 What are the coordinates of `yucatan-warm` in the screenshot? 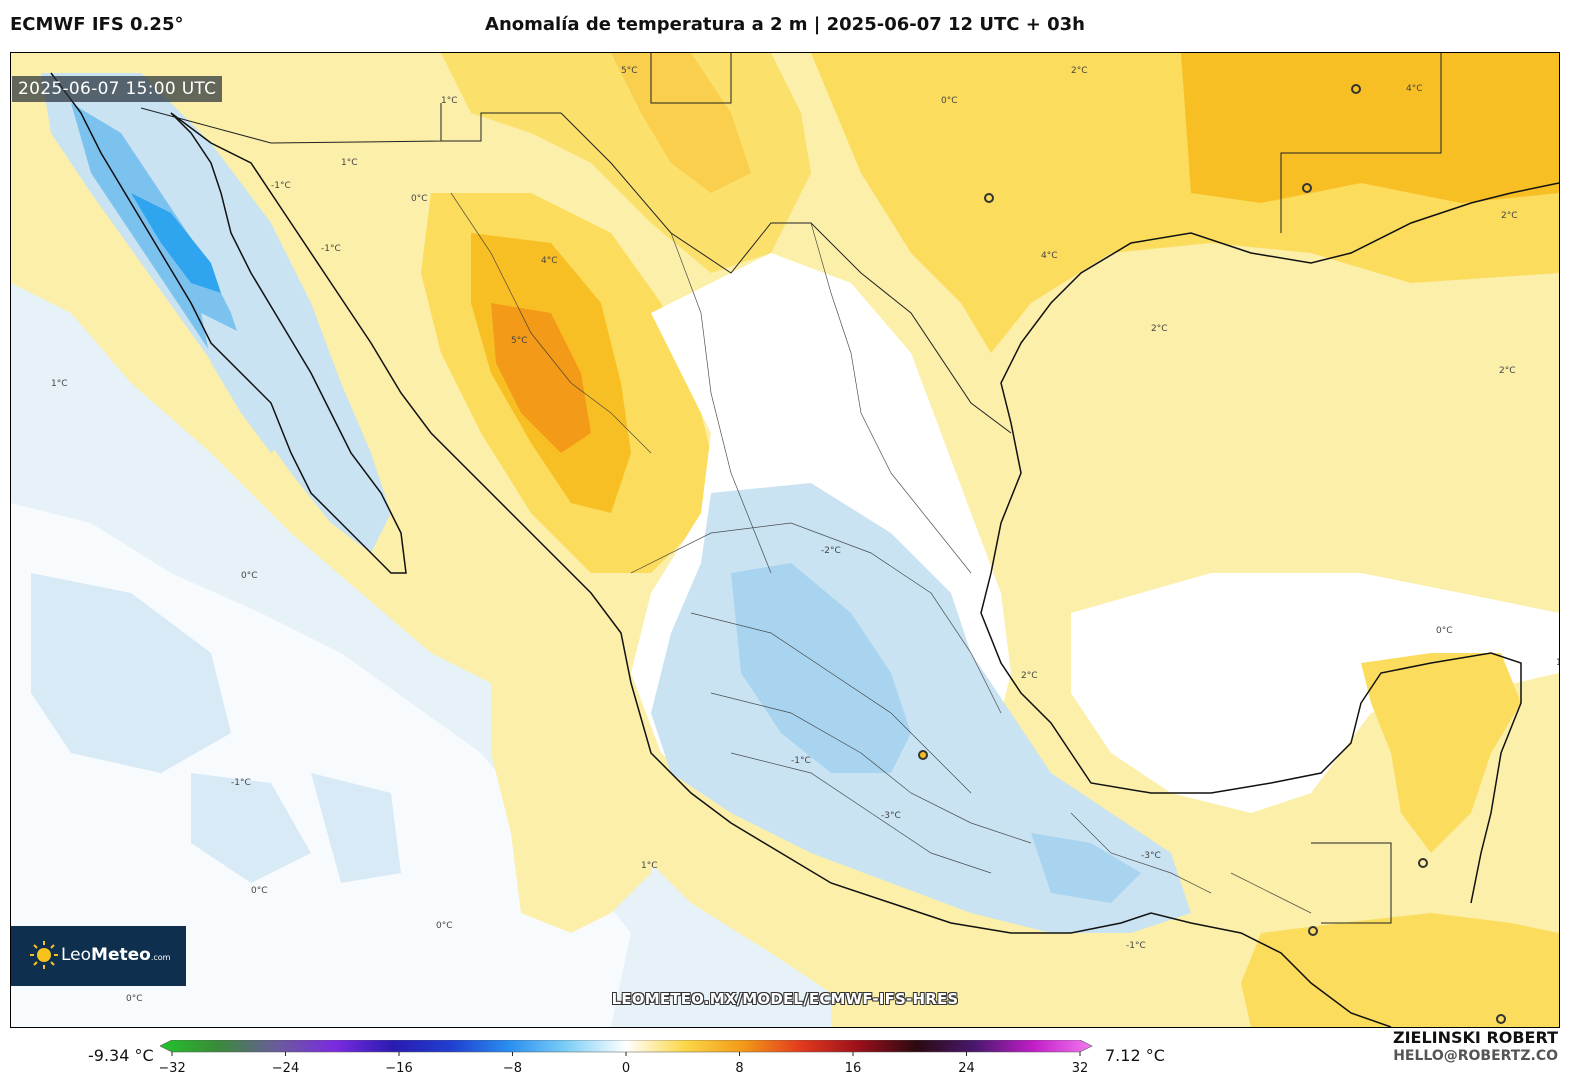 It's located at (1441, 753).